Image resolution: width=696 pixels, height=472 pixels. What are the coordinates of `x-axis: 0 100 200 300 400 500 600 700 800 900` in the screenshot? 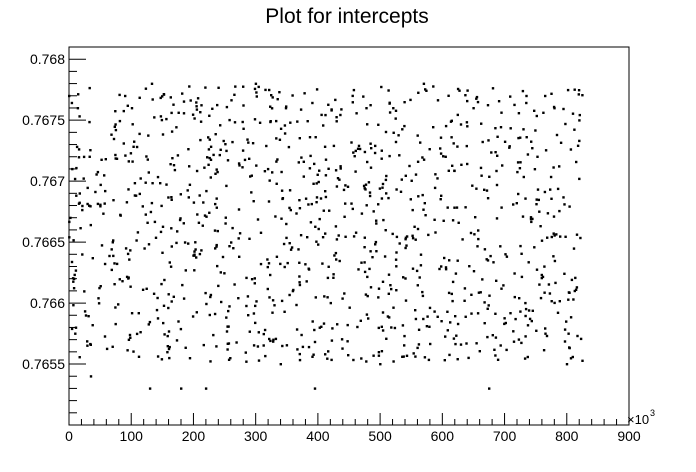 It's located at (353, 428).